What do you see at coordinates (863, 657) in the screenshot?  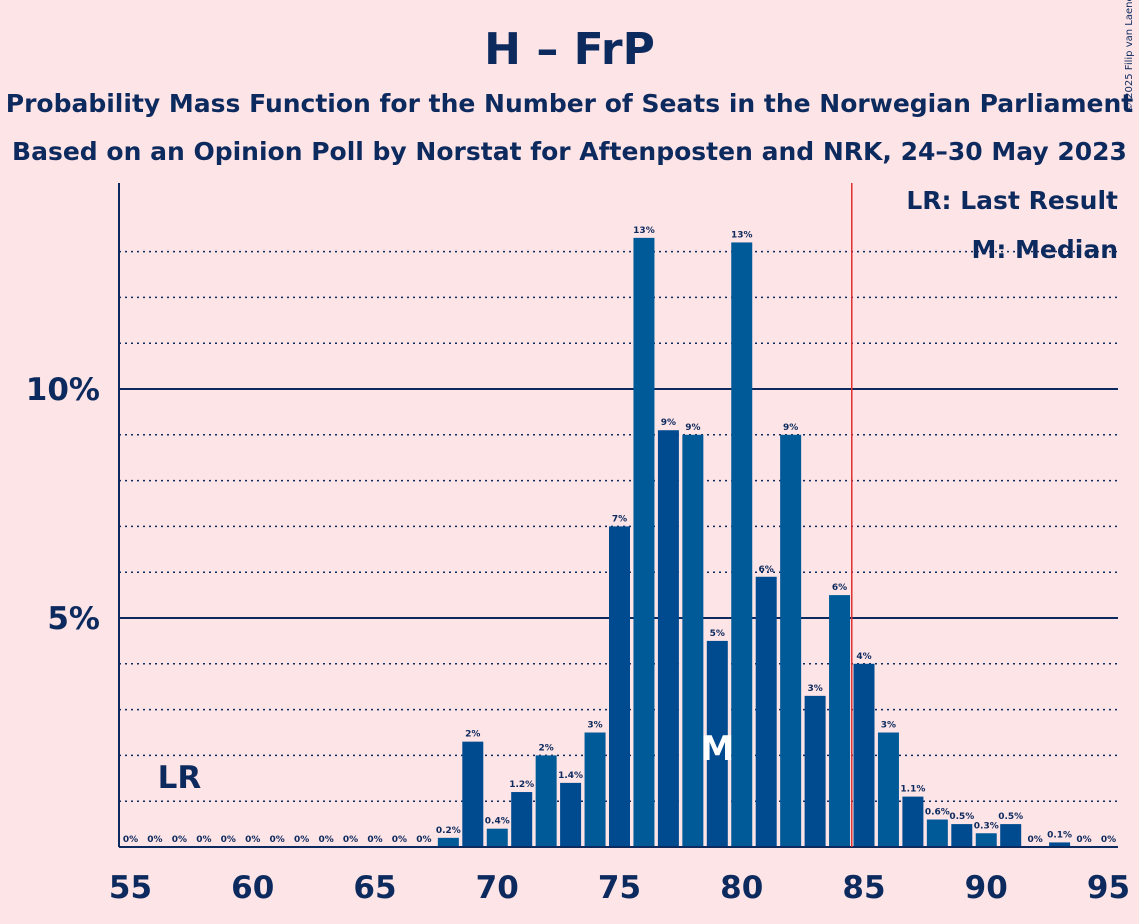 I see `bar-label-seat-85: 4%` at bounding box center [863, 657].